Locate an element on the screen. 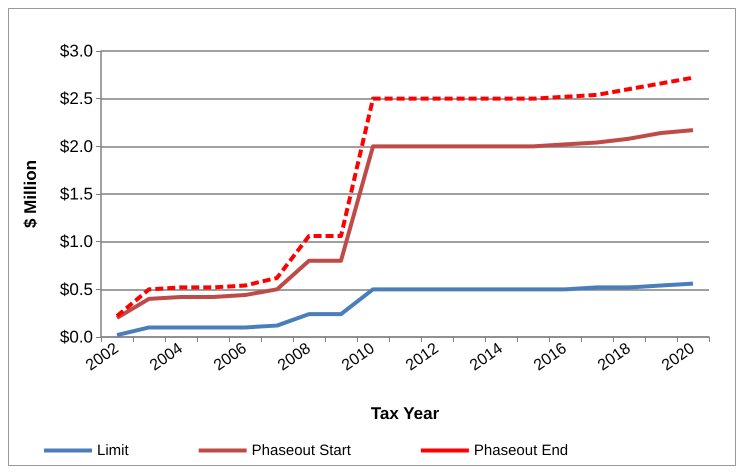  y-tick-label: $0.0 is located at coordinates (76, 337).